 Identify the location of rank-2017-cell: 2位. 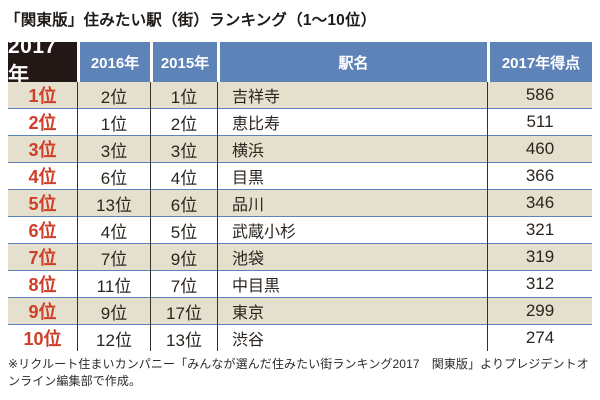
(42, 123).